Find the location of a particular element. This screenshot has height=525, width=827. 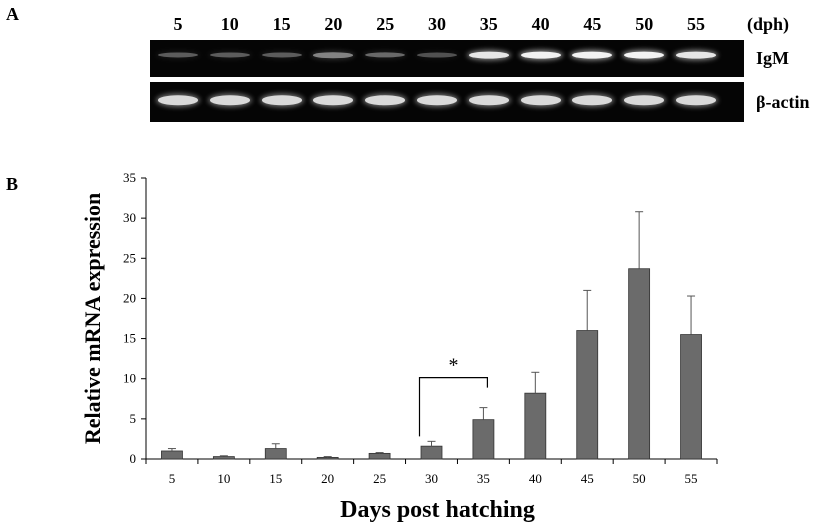

x-tick-label: 5 is located at coordinates (172, 478).